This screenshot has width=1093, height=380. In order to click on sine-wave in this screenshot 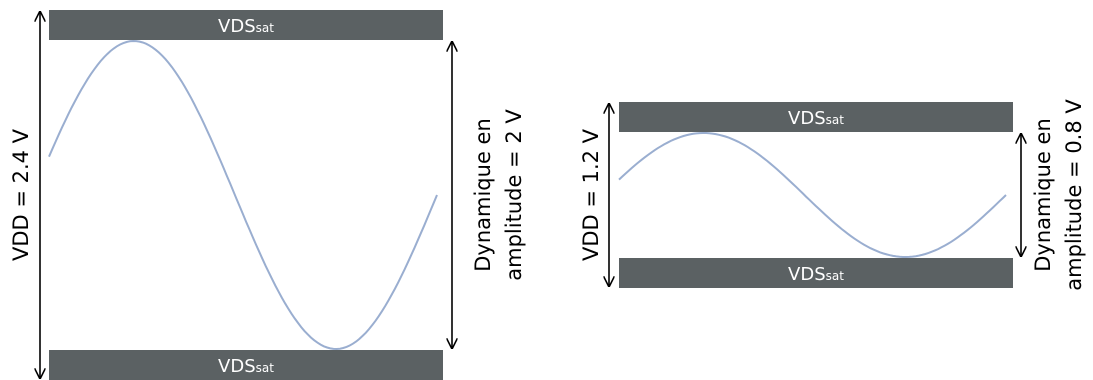, I will do `click(812, 195)`.